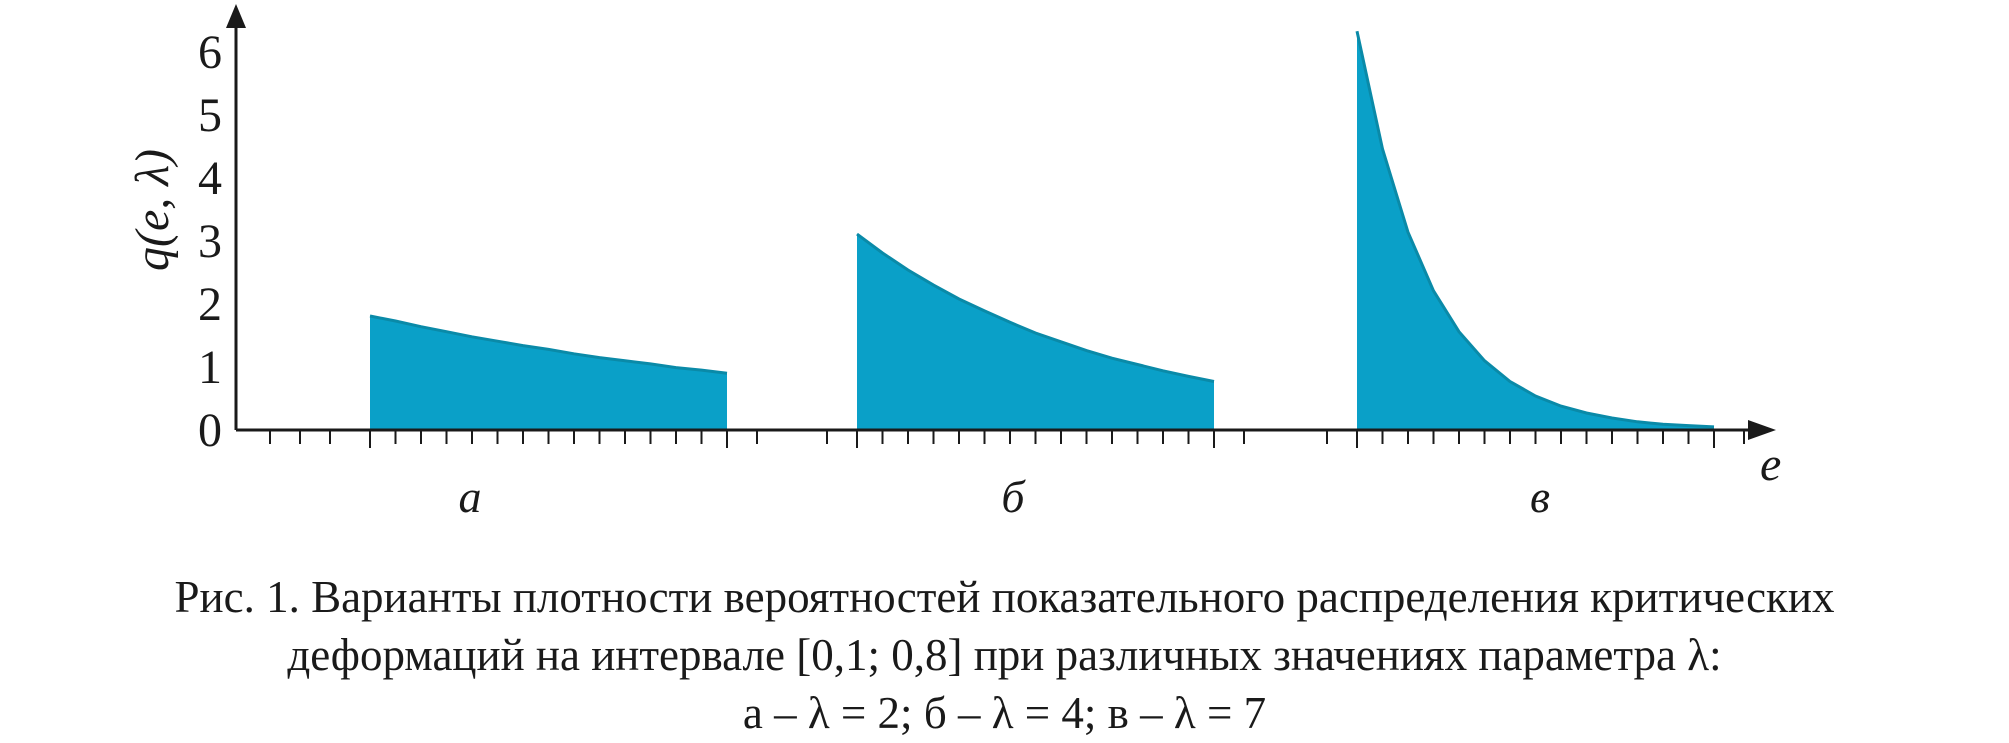  I want to click on y-tick-label: 5, so click(210, 115).